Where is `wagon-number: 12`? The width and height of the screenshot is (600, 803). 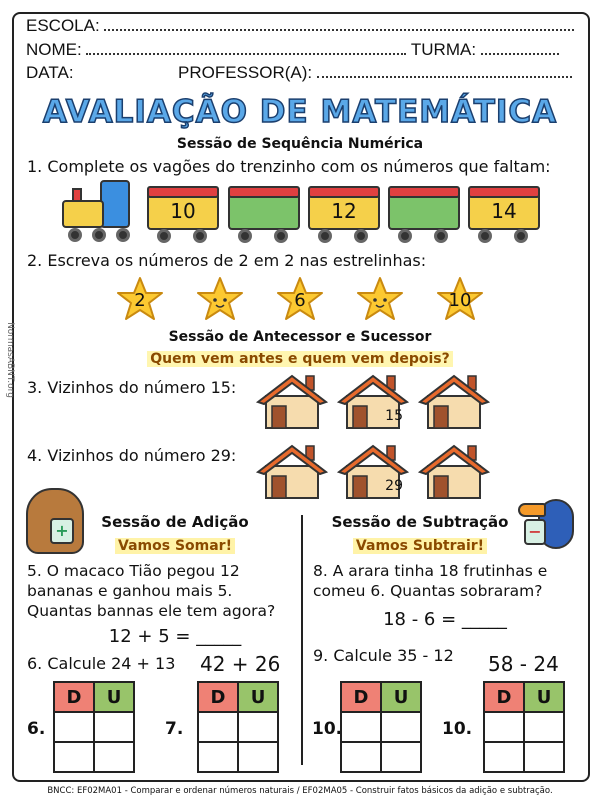 wagon-number: 12 is located at coordinates (344, 211).